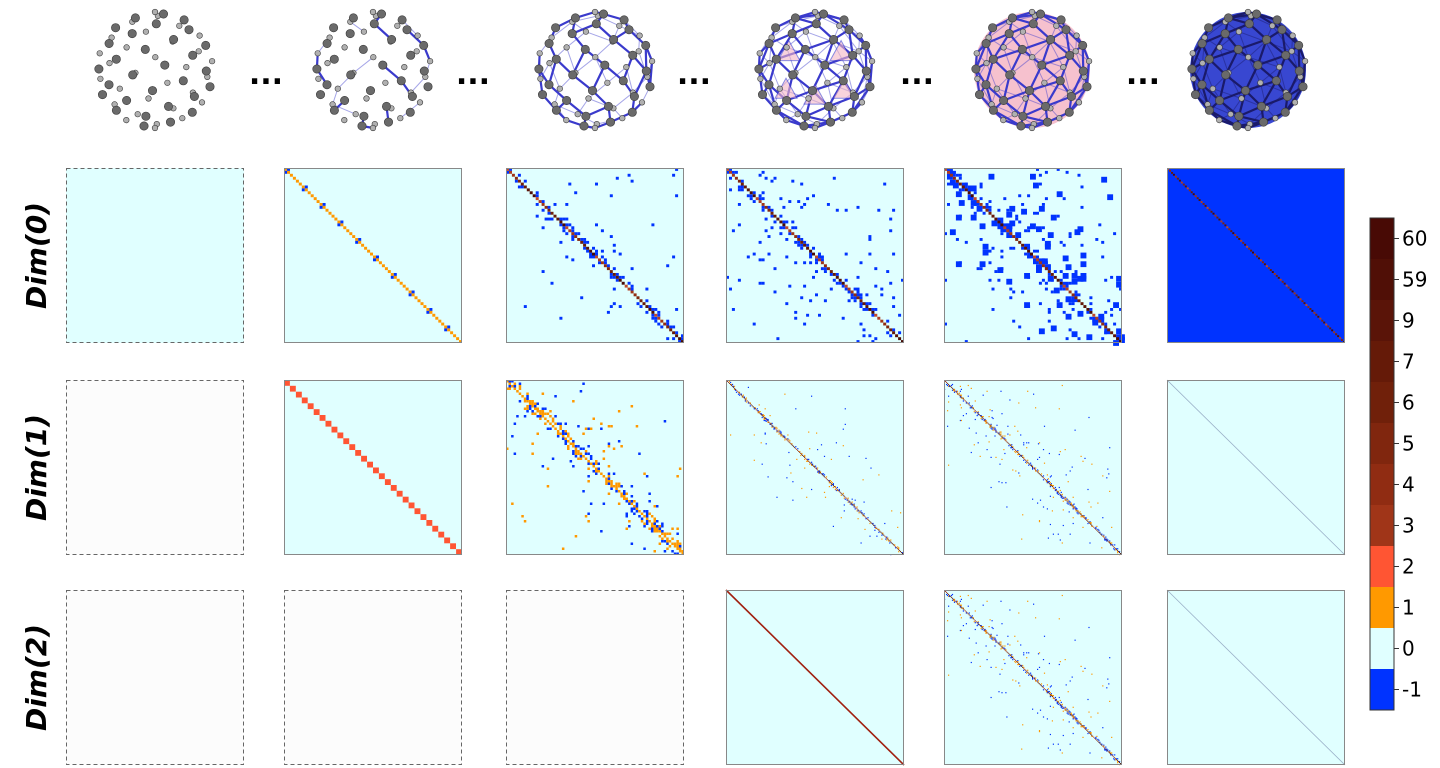  Describe the element at coordinates (1382, 526) in the screenshot. I see `colorbar-segment` at that location.